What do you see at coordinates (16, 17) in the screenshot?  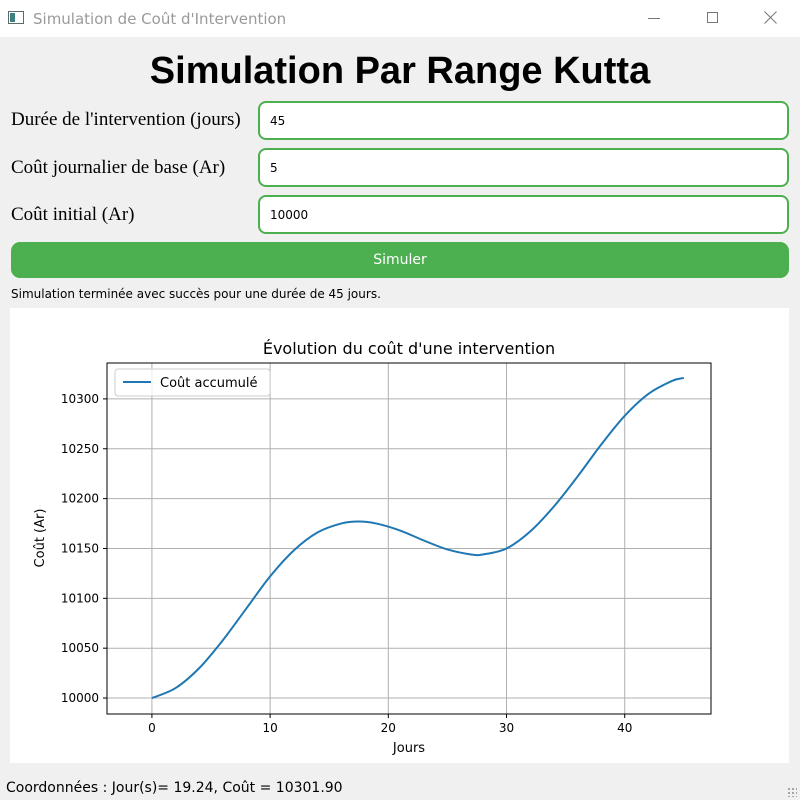 I see `app-icon` at bounding box center [16, 17].